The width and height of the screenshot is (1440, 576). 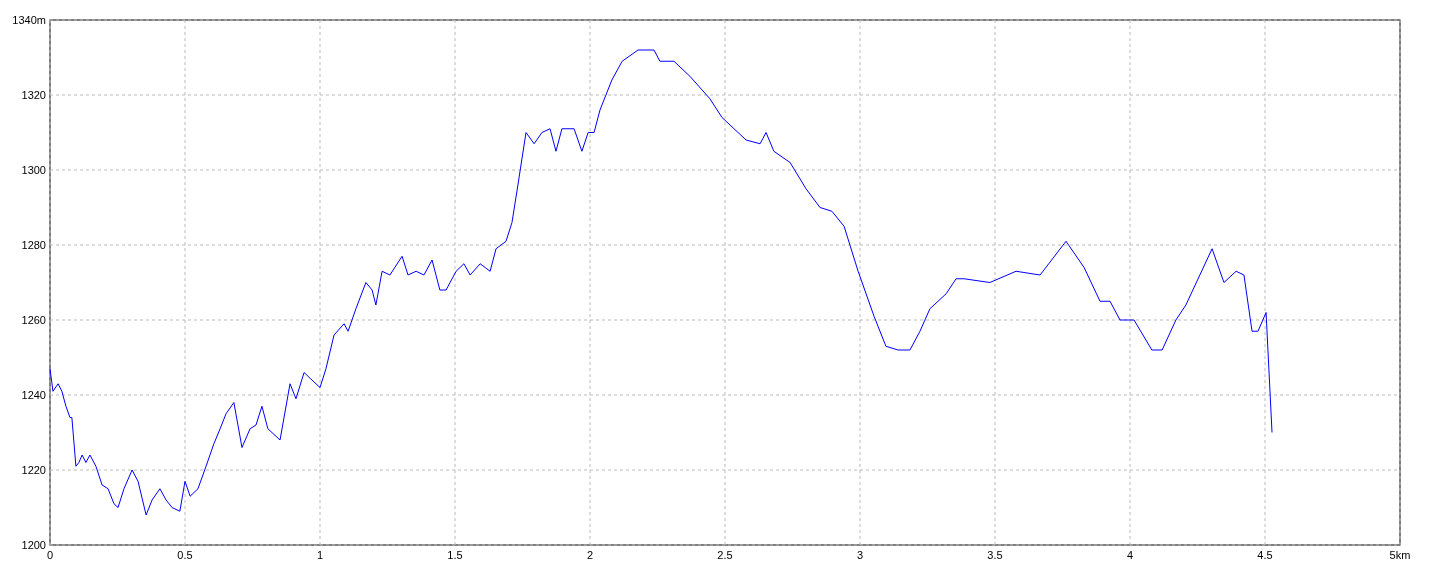 What do you see at coordinates (33, 470) in the screenshot?
I see `y-tick-label: 1220` at bounding box center [33, 470].